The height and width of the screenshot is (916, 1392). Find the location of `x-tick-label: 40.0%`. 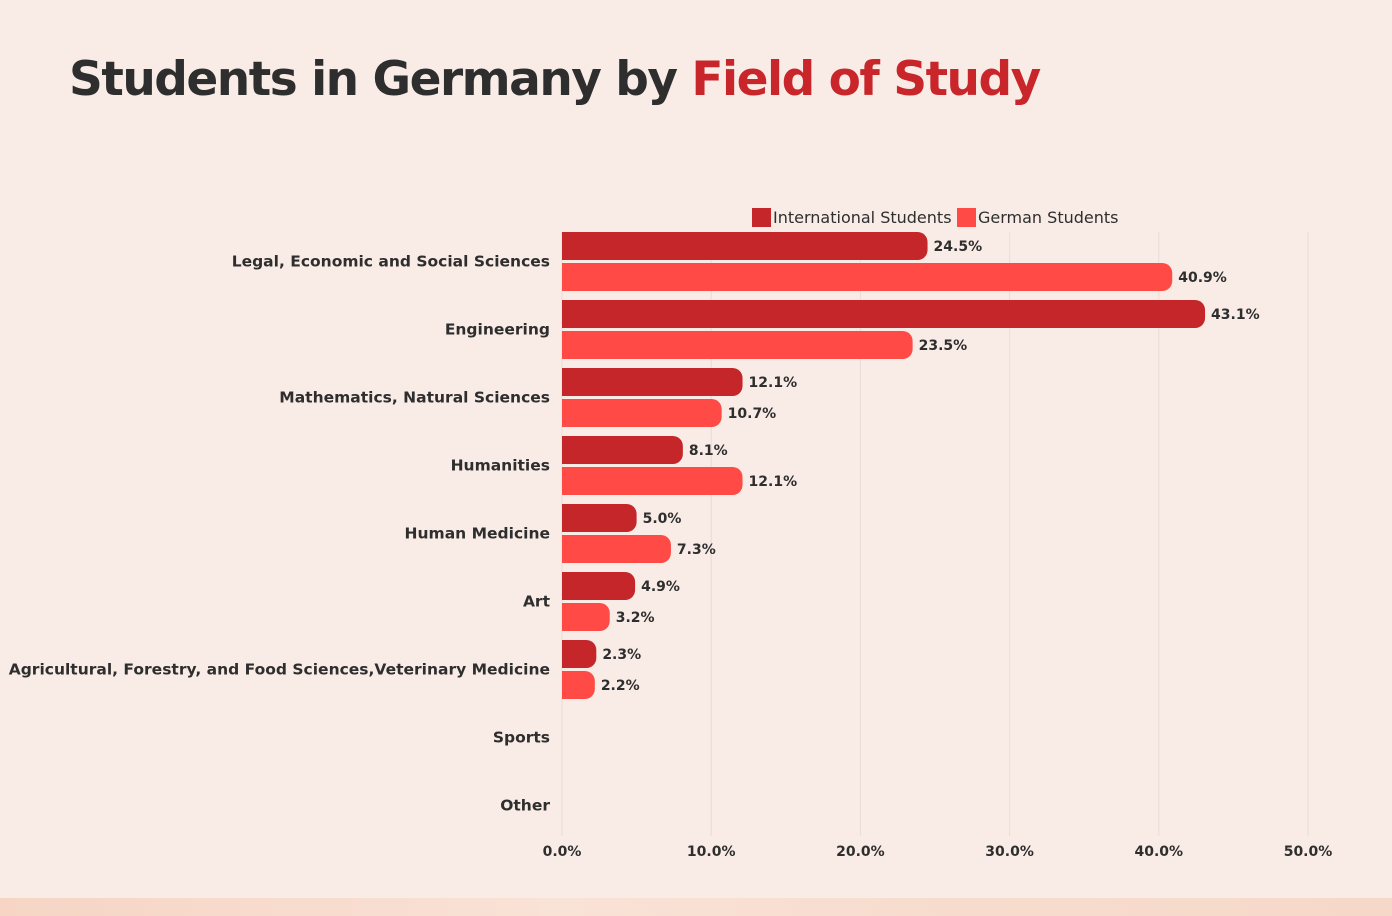

x-tick-label: 40.0% is located at coordinates (1159, 852).